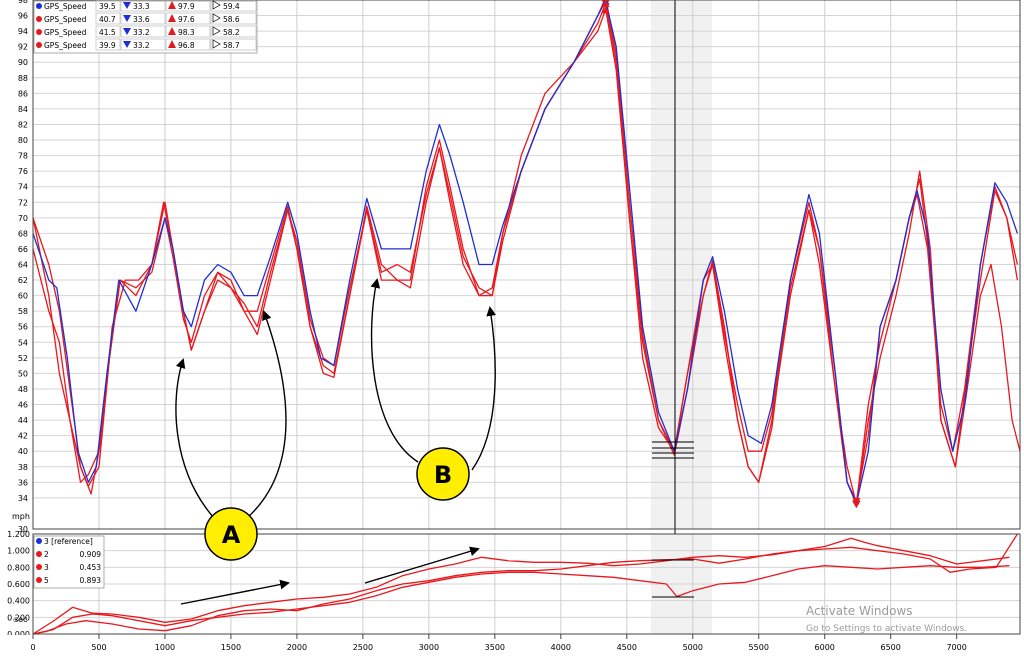 The height and width of the screenshot is (656, 1024). I want to click on speed-legend-max: 96.8, so click(186, 45).